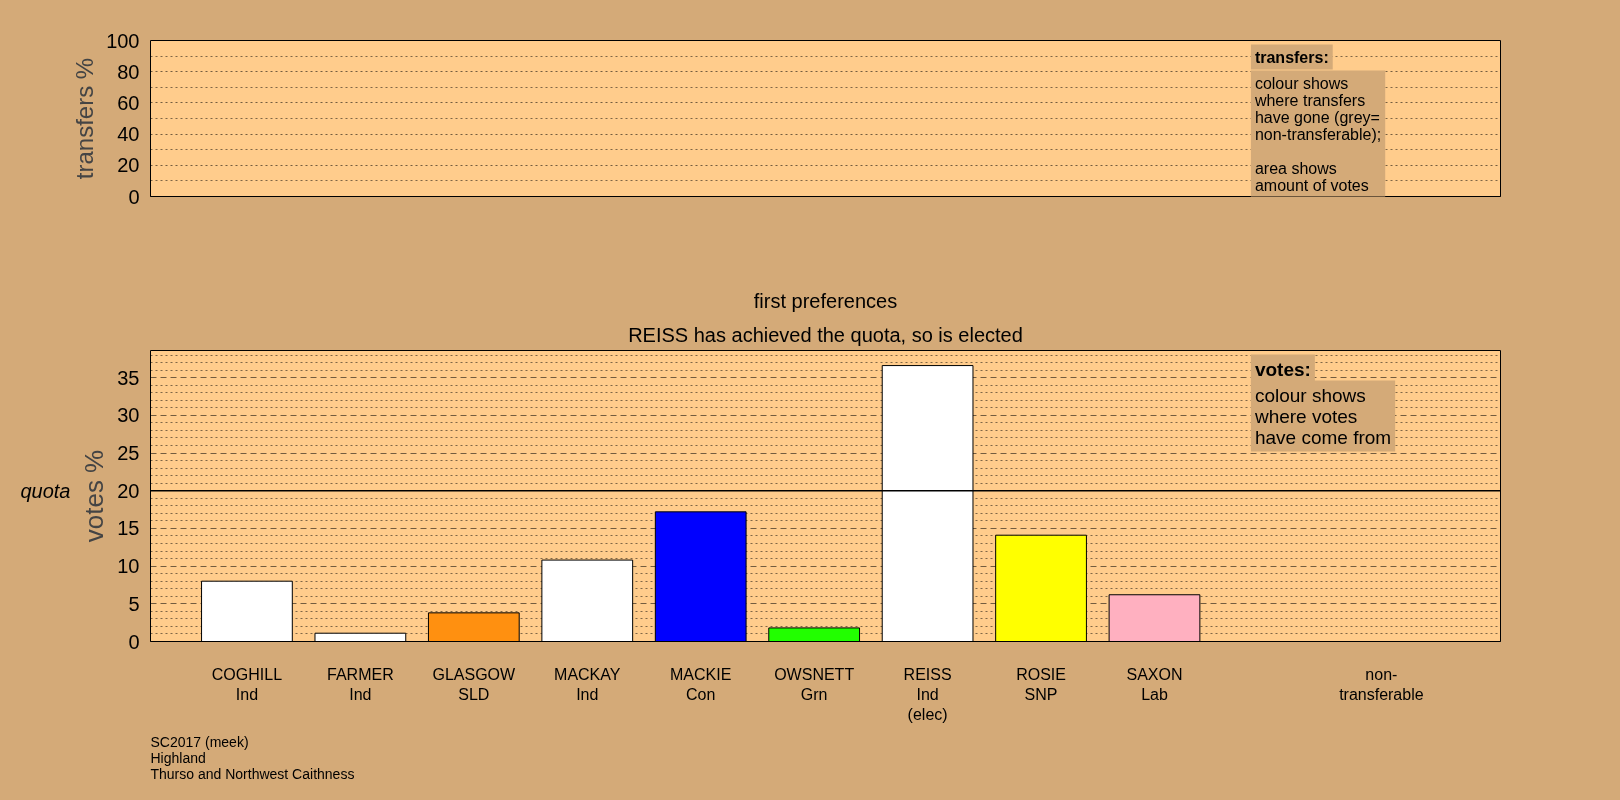 The image size is (1620, 800). Describe the element at coordinates (128, 134) in the screenshot. I see `y-tick-label: 40` at that location.